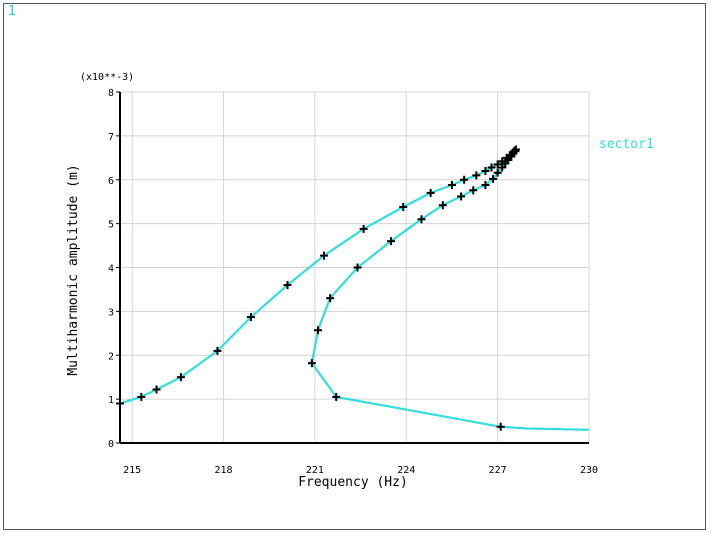  Describe the element at coordinates (498, 470) in the screenshot. I see `x-tick-label: 227` at that location.